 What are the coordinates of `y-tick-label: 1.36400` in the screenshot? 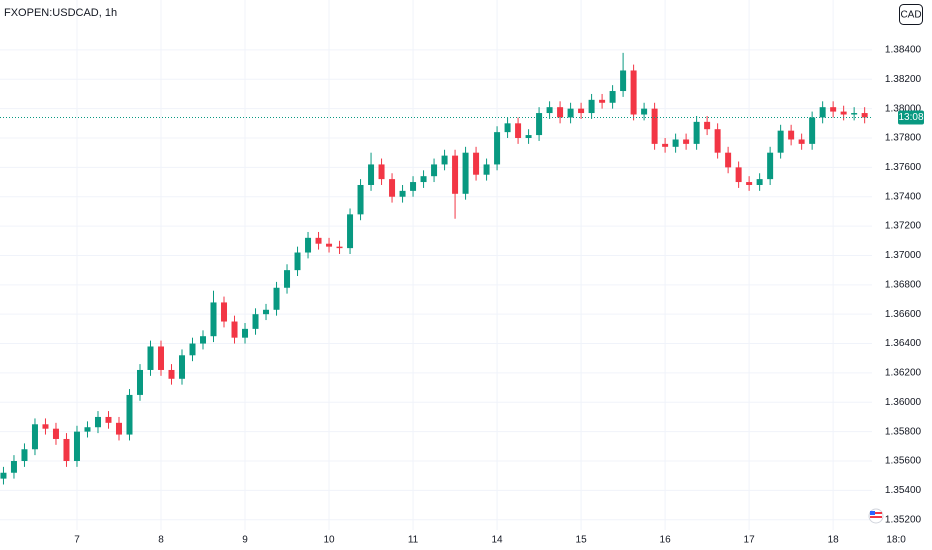 It's located at (903, 343).